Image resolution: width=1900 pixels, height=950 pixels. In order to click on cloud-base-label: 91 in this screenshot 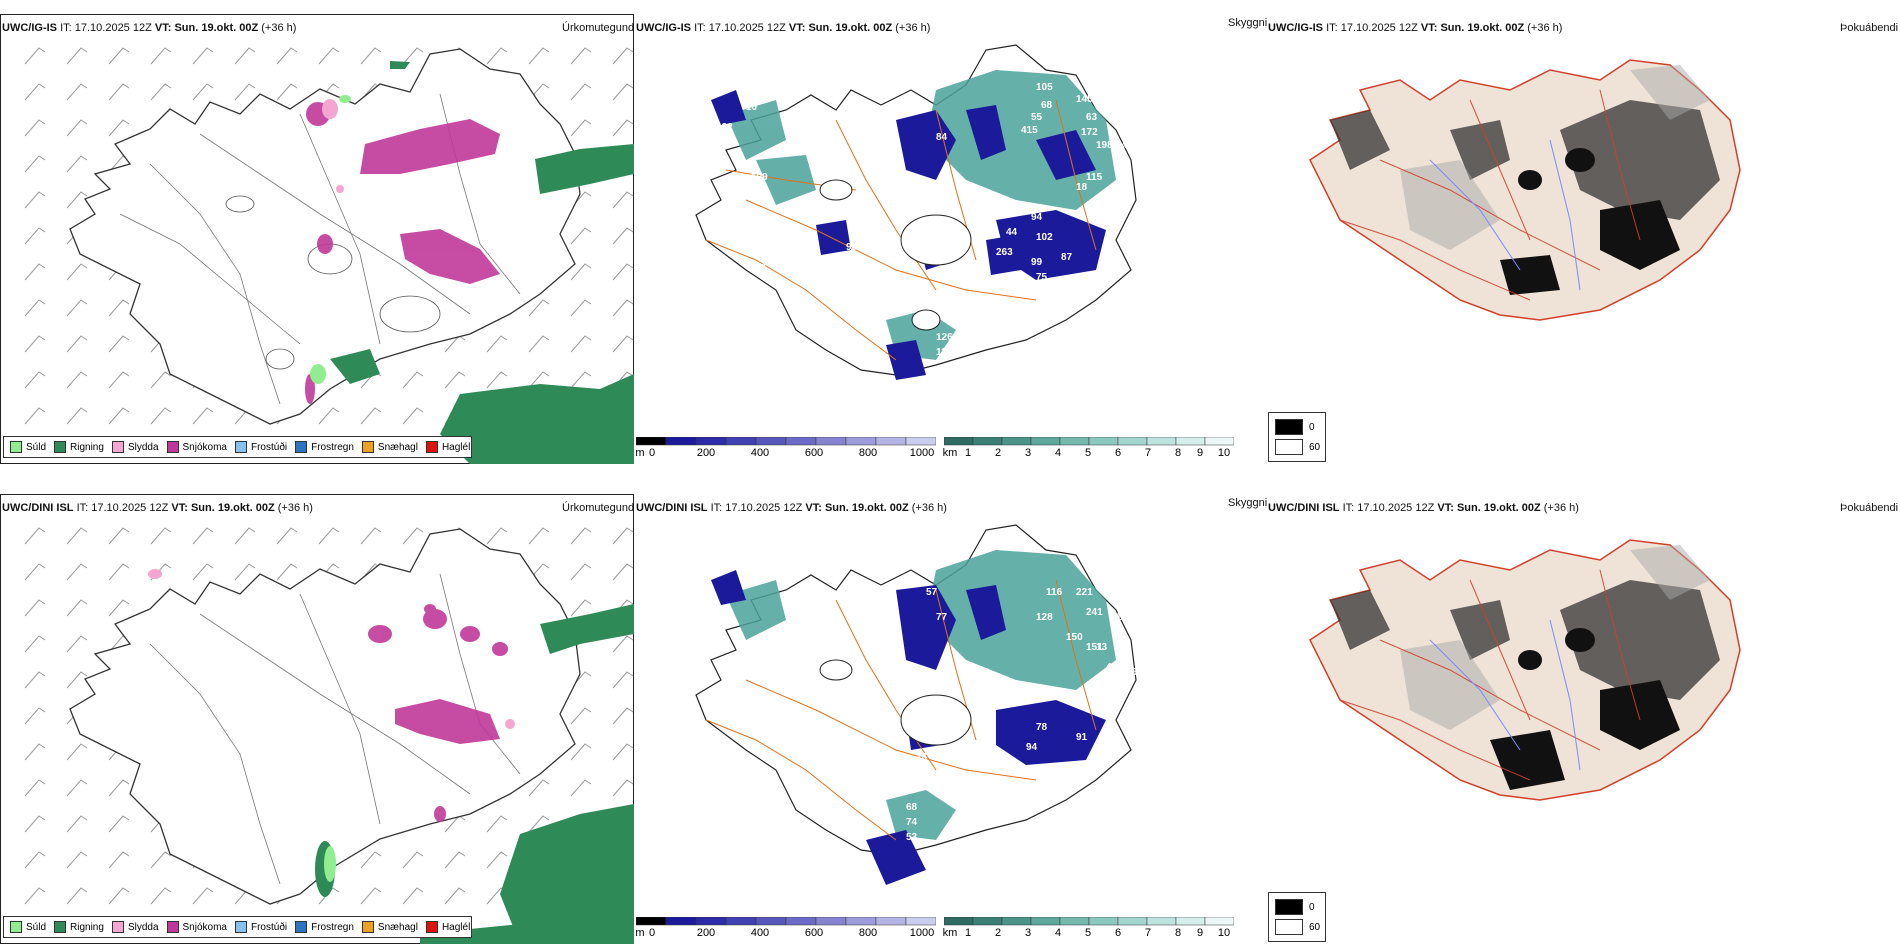, I will do `click(1082, 737)`.